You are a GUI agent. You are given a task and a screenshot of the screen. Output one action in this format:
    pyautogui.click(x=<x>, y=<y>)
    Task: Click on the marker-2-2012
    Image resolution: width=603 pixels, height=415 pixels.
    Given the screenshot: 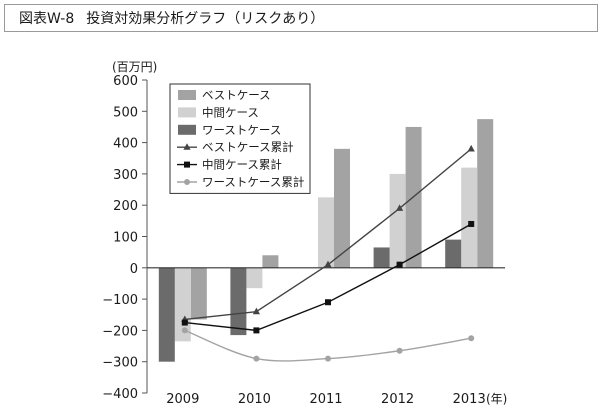 What is the action you would take?
    pyautogui.click(x=399, y=264)
    